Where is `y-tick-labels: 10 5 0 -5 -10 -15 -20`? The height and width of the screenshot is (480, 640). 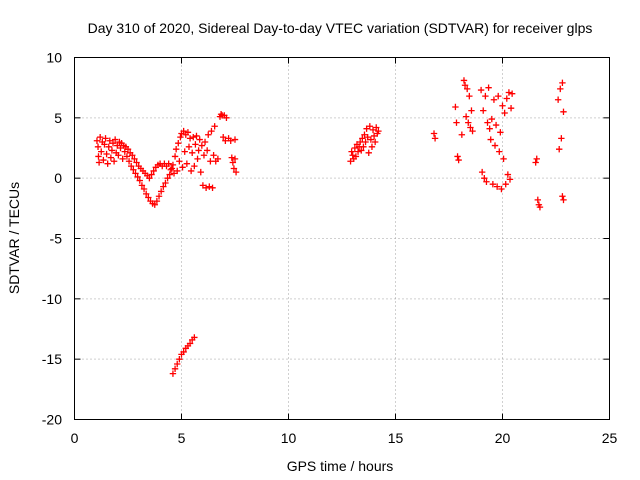
y-tick-labels: 10 5 0 -5 -10 -15 -20 is located at coordinates (52, 239).